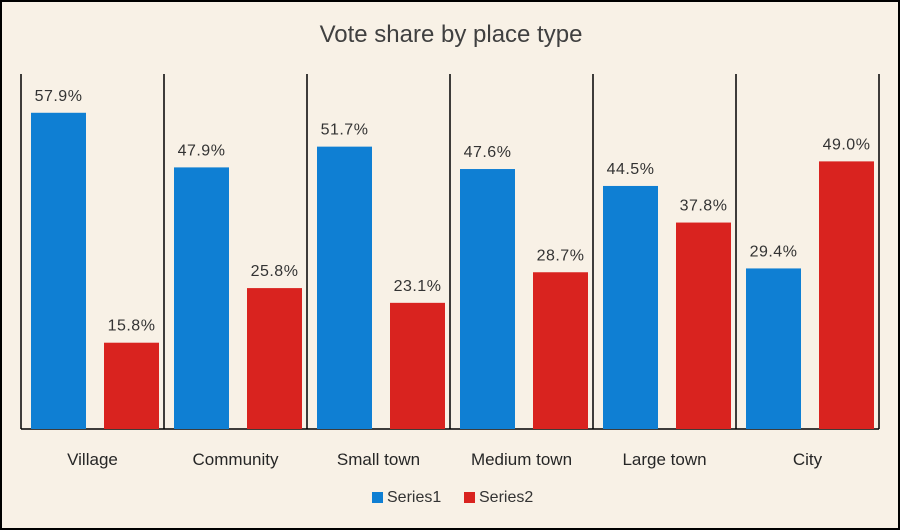 The height and width of the screenshot is (530, 900). What do you see at coordinates (202, 150) in the screenshot?
I see `data-label: 47.9%` at bounding box center [202, 150].